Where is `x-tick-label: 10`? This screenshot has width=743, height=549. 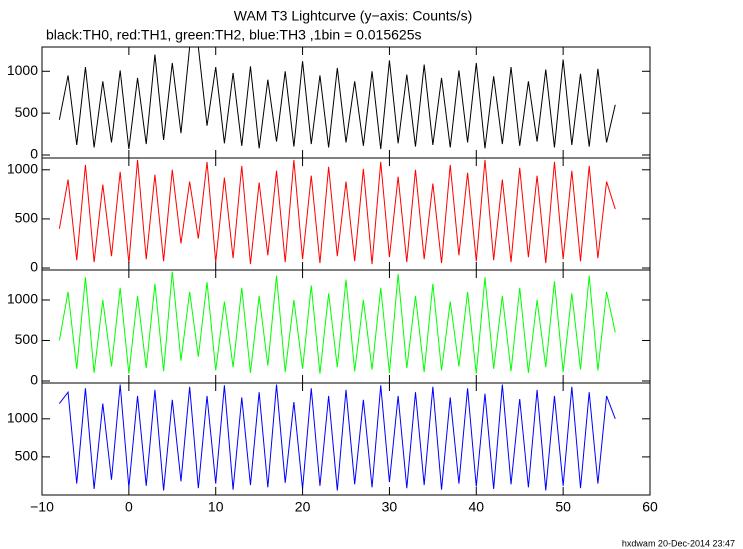 x-tick-label: 10 is located at coordinates (216, 507).